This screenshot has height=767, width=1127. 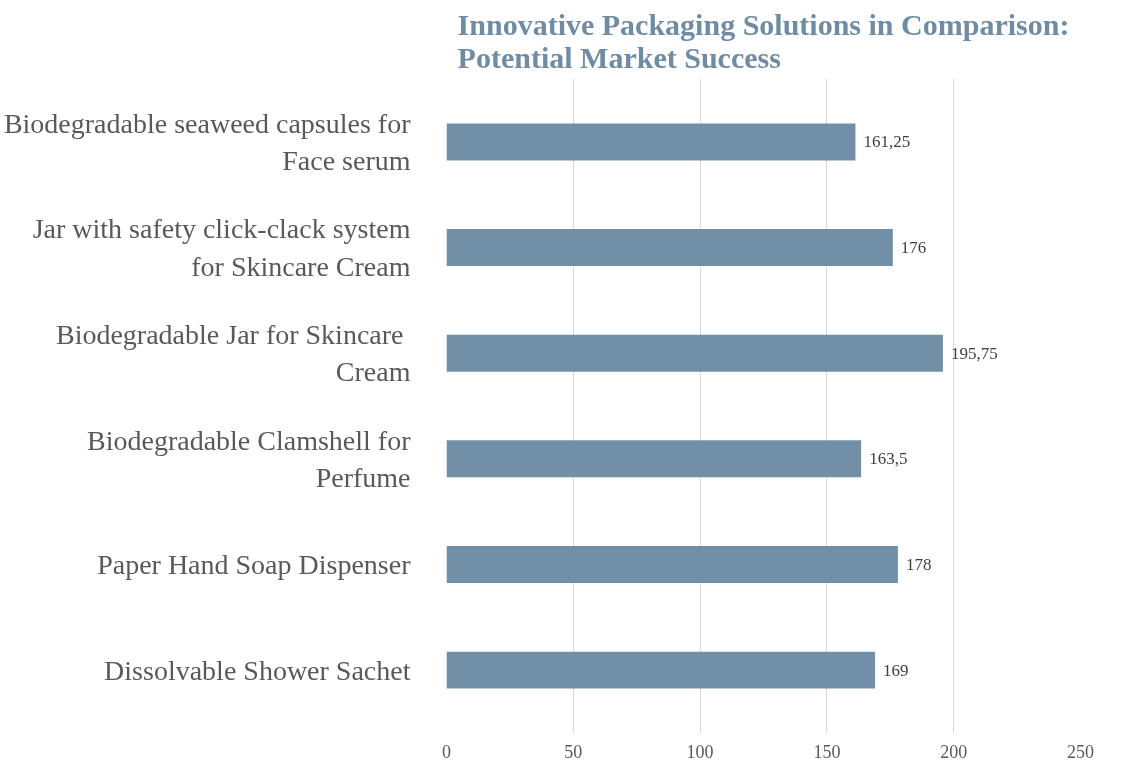 What do you see at coordinates (918, 564) in the screenshot?
I see `data-label: 178` at bounding box center [918, 564].